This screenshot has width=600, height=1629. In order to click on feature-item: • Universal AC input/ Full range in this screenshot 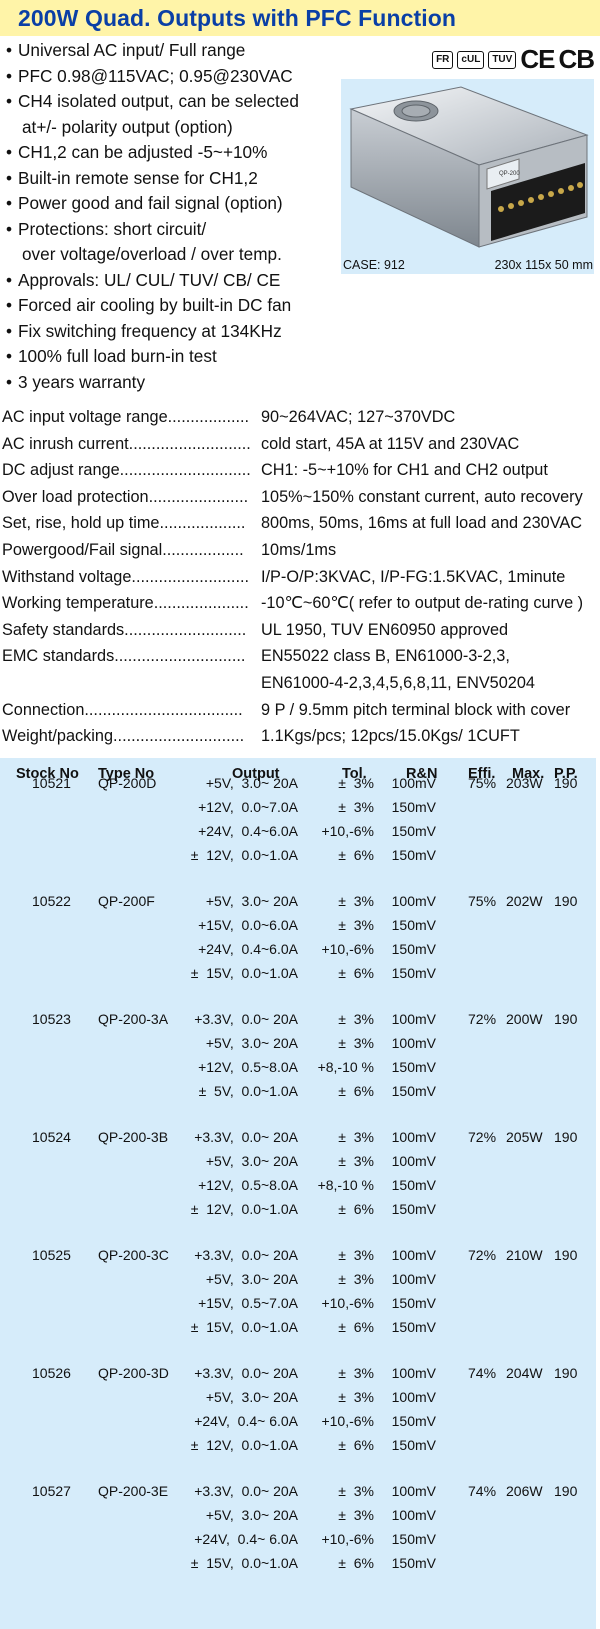, I will do `click(172, 51)`.